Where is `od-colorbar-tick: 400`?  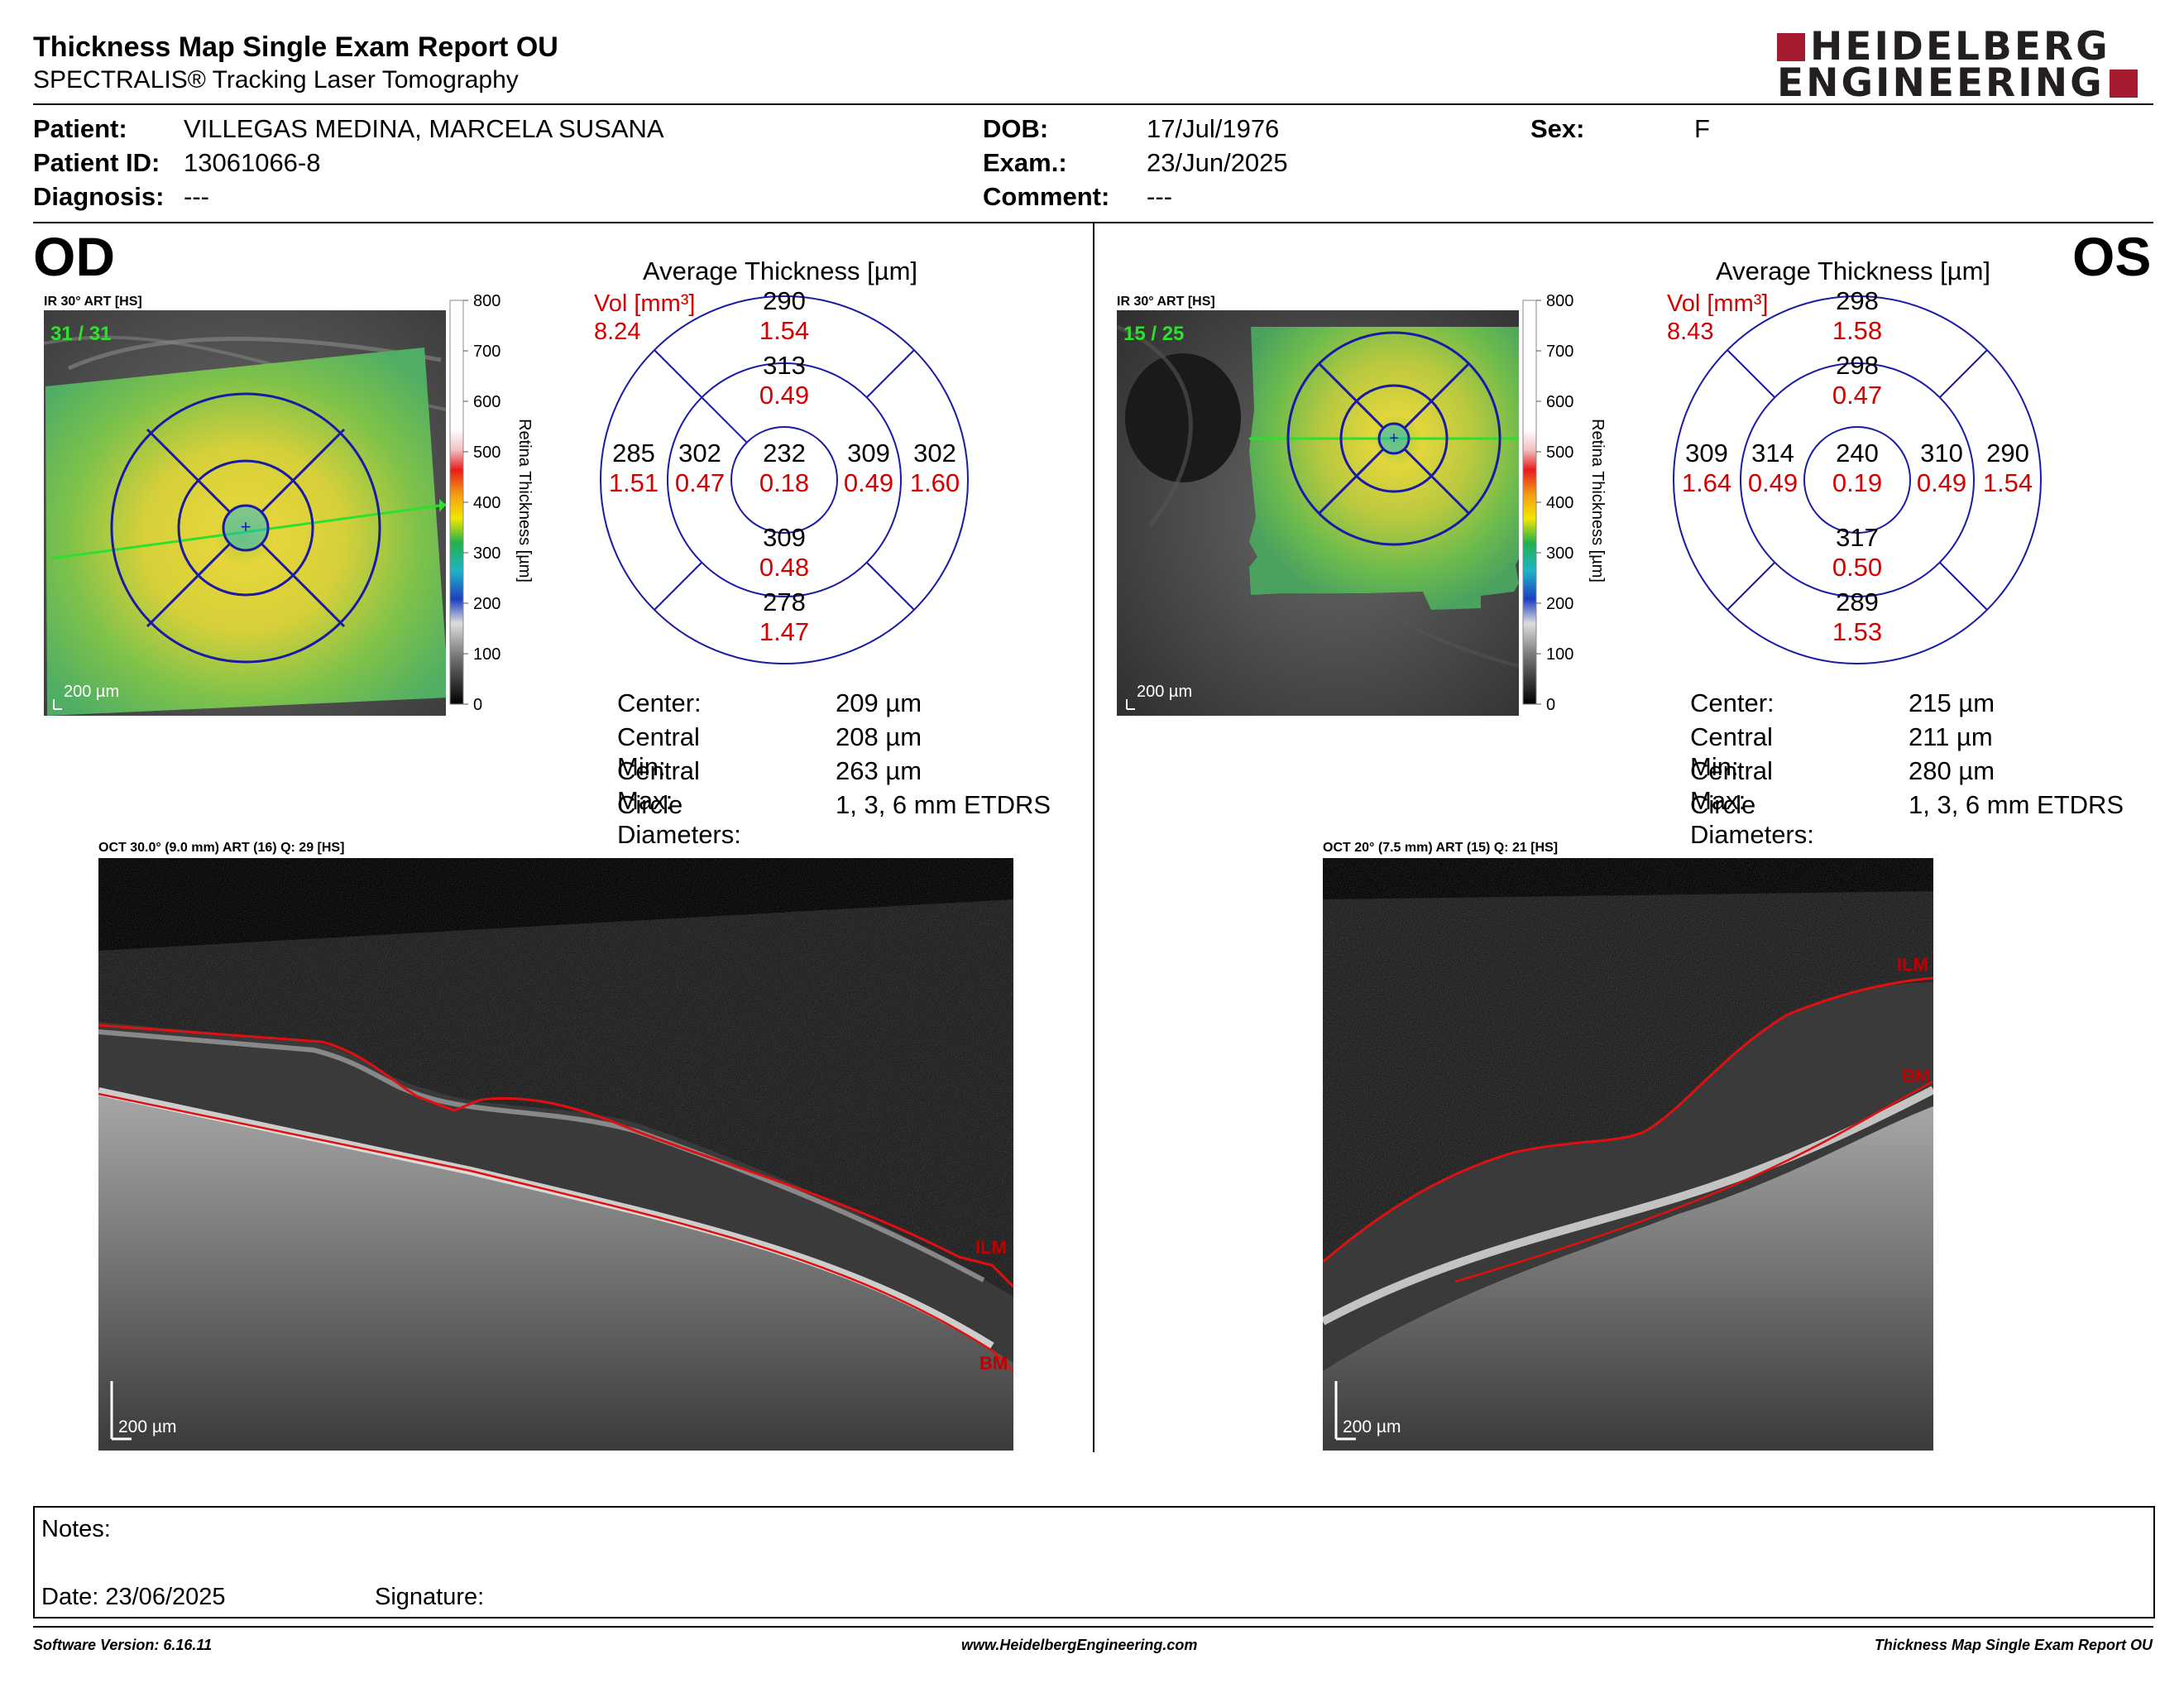
od-colorbar-tick: 400 is located at coordinates (486, 503).